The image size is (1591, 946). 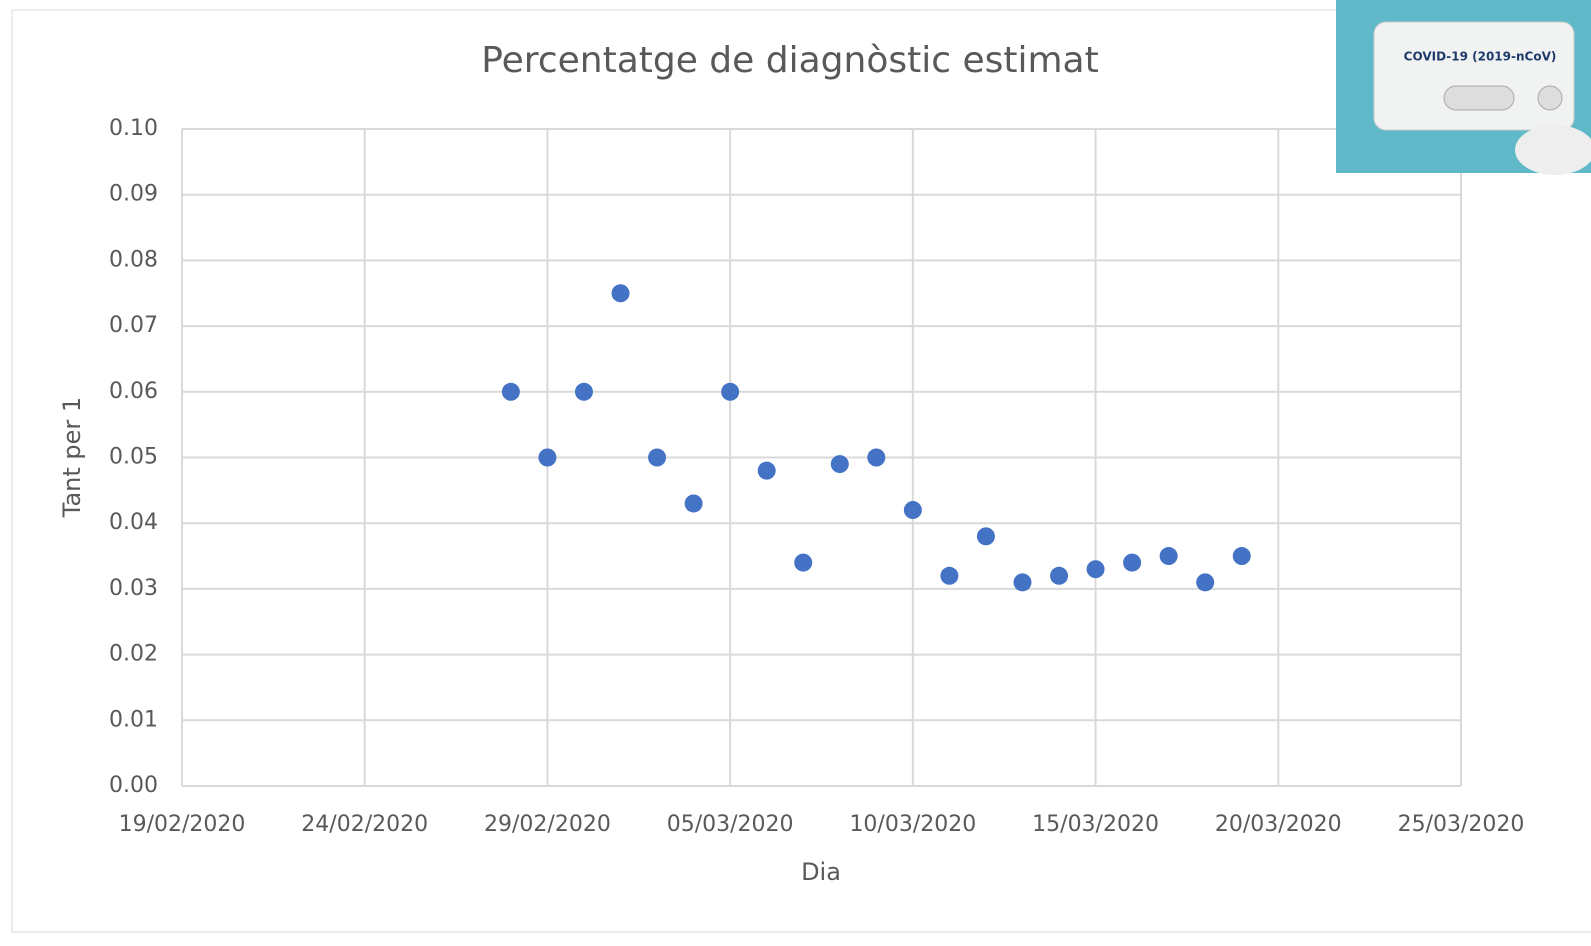 What do you see at coordinates (133, 325) in the screenshot?
I see `y-tick-label: 0.07` at bounding box center [133, 325].